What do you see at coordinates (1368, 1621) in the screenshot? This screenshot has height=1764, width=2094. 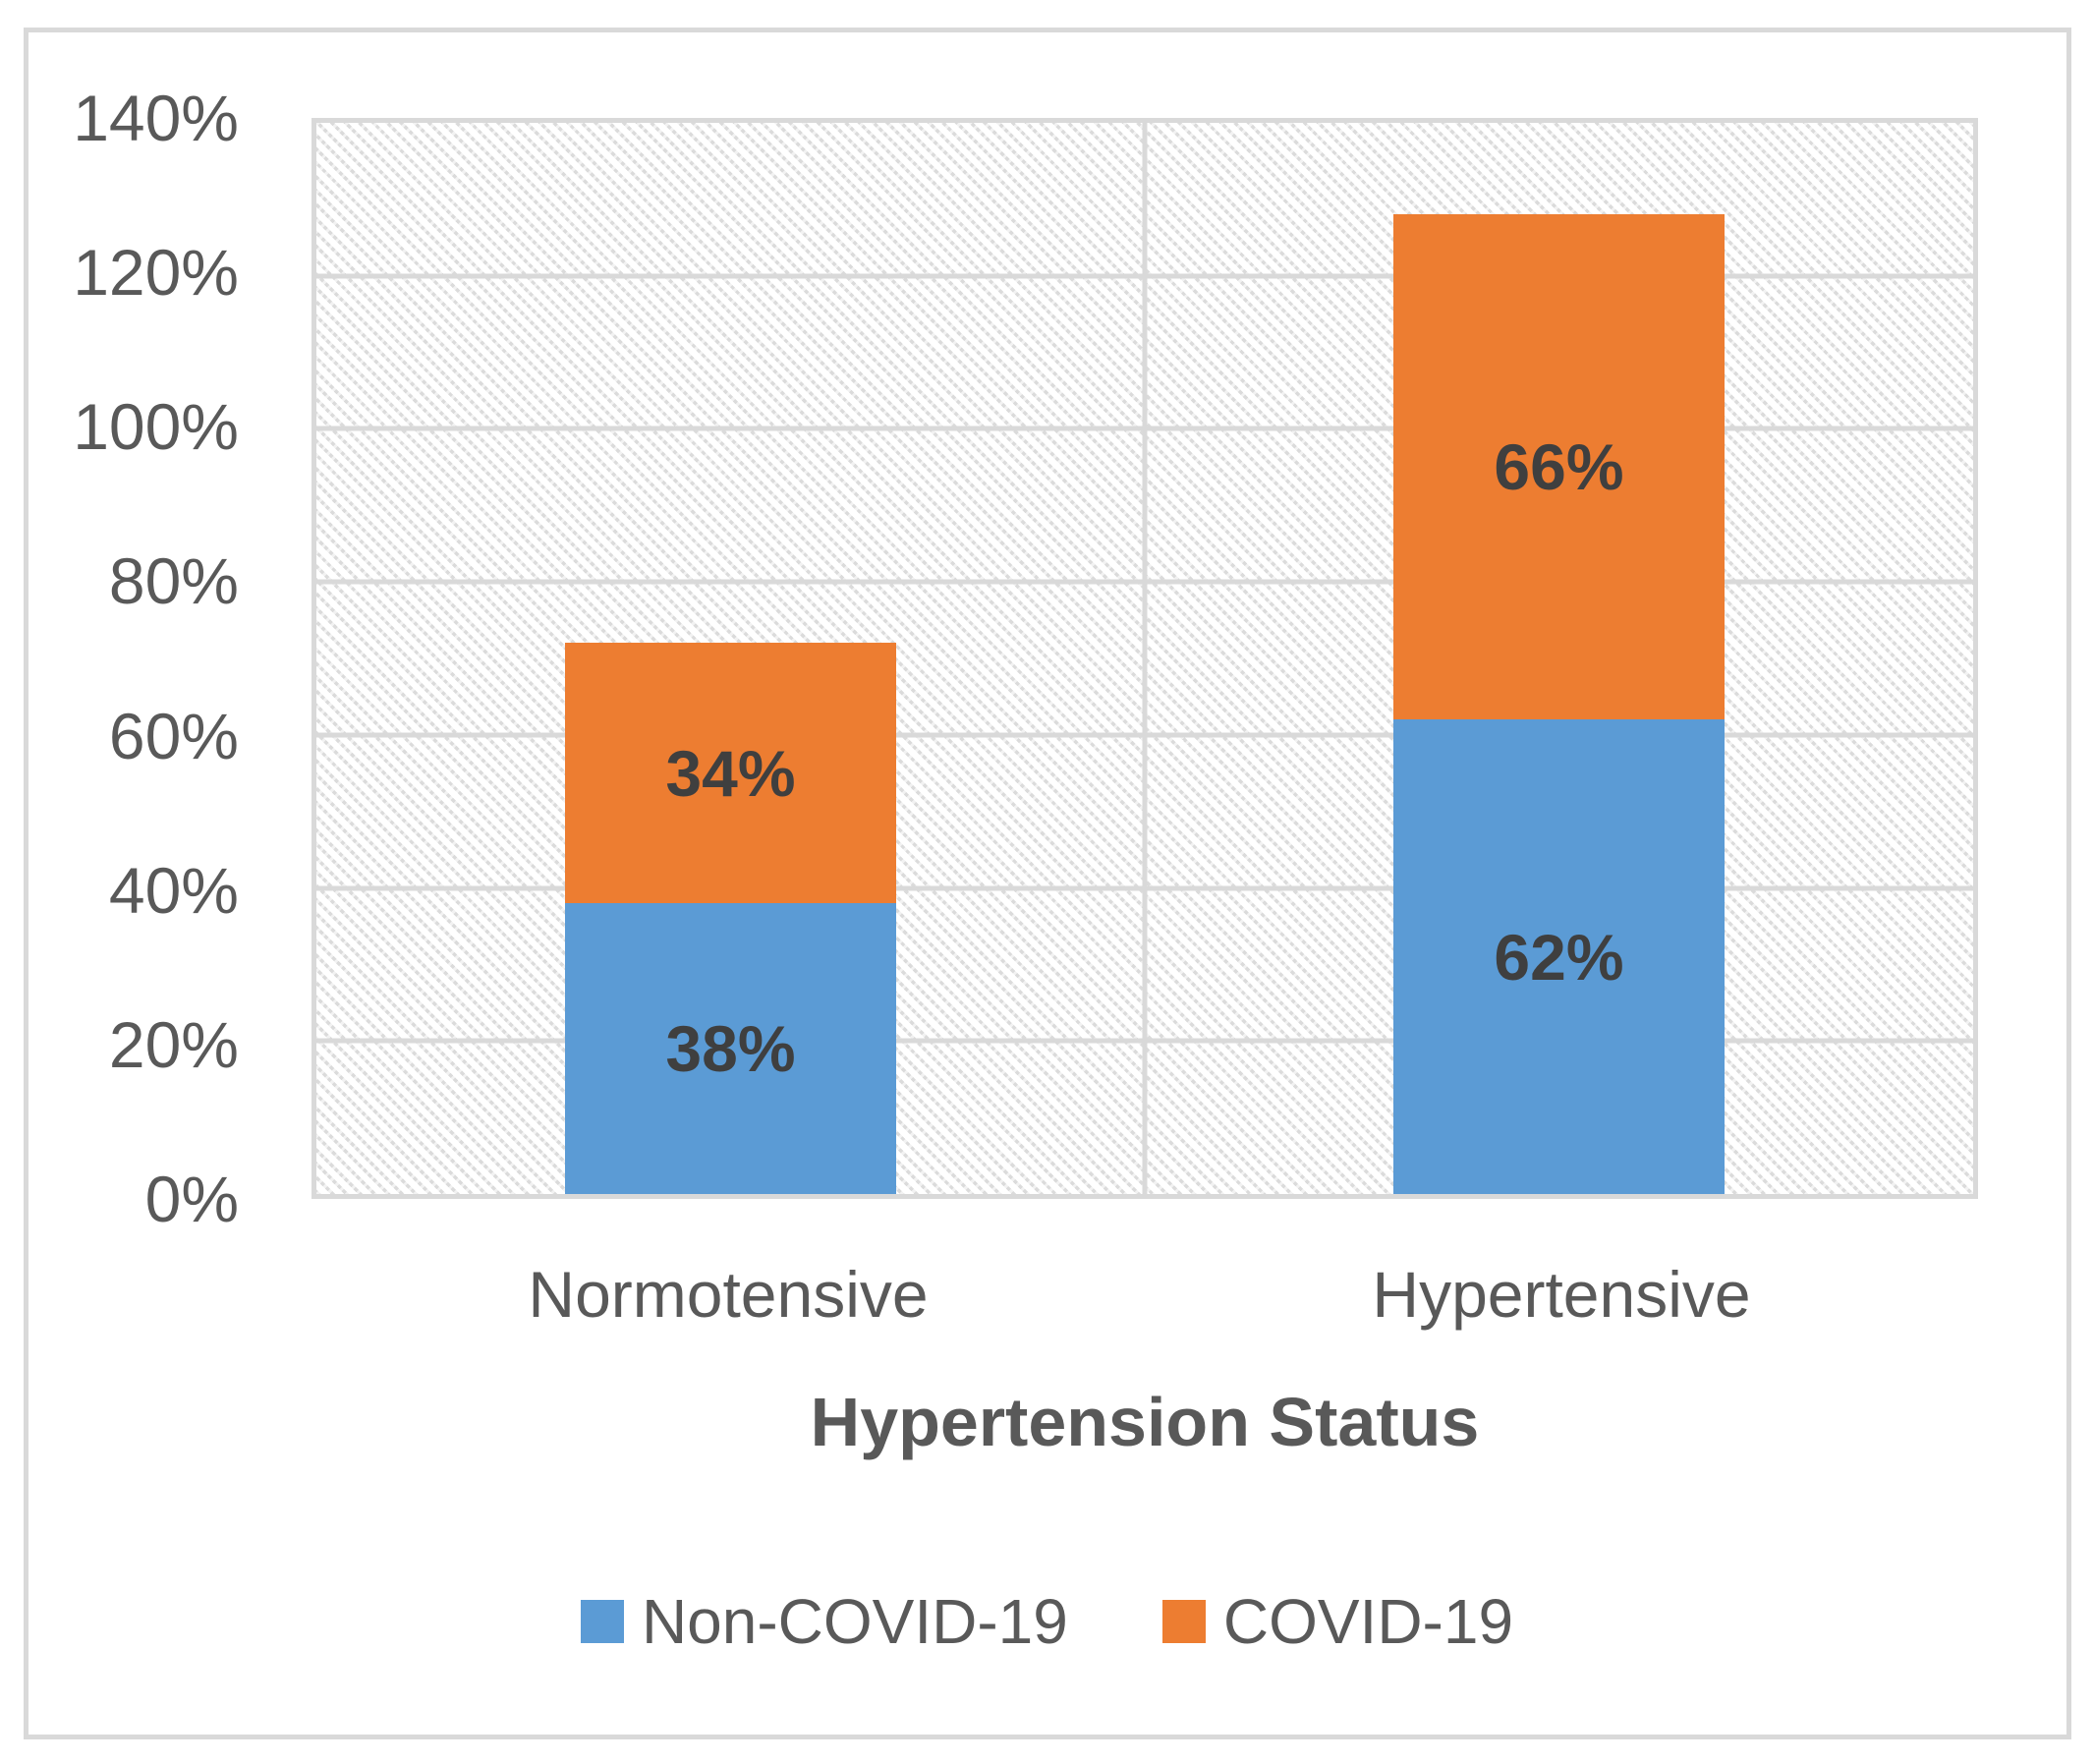 I see `legend-label-covid-19: COVID-19` at bounding box center [1368, 1621].